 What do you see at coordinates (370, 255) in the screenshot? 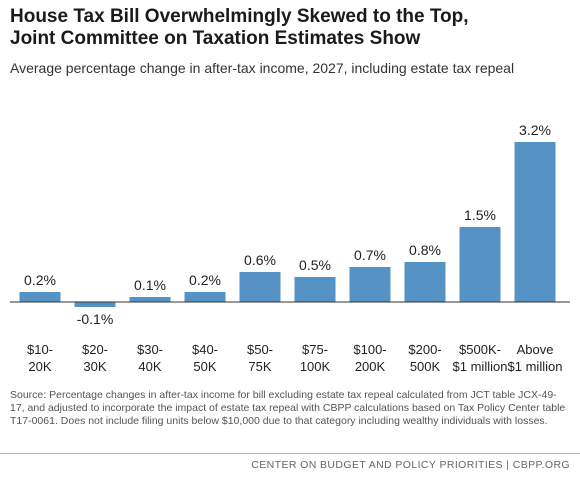
I see `value-label-6: 0.7%` at bounding box center [370, 255].